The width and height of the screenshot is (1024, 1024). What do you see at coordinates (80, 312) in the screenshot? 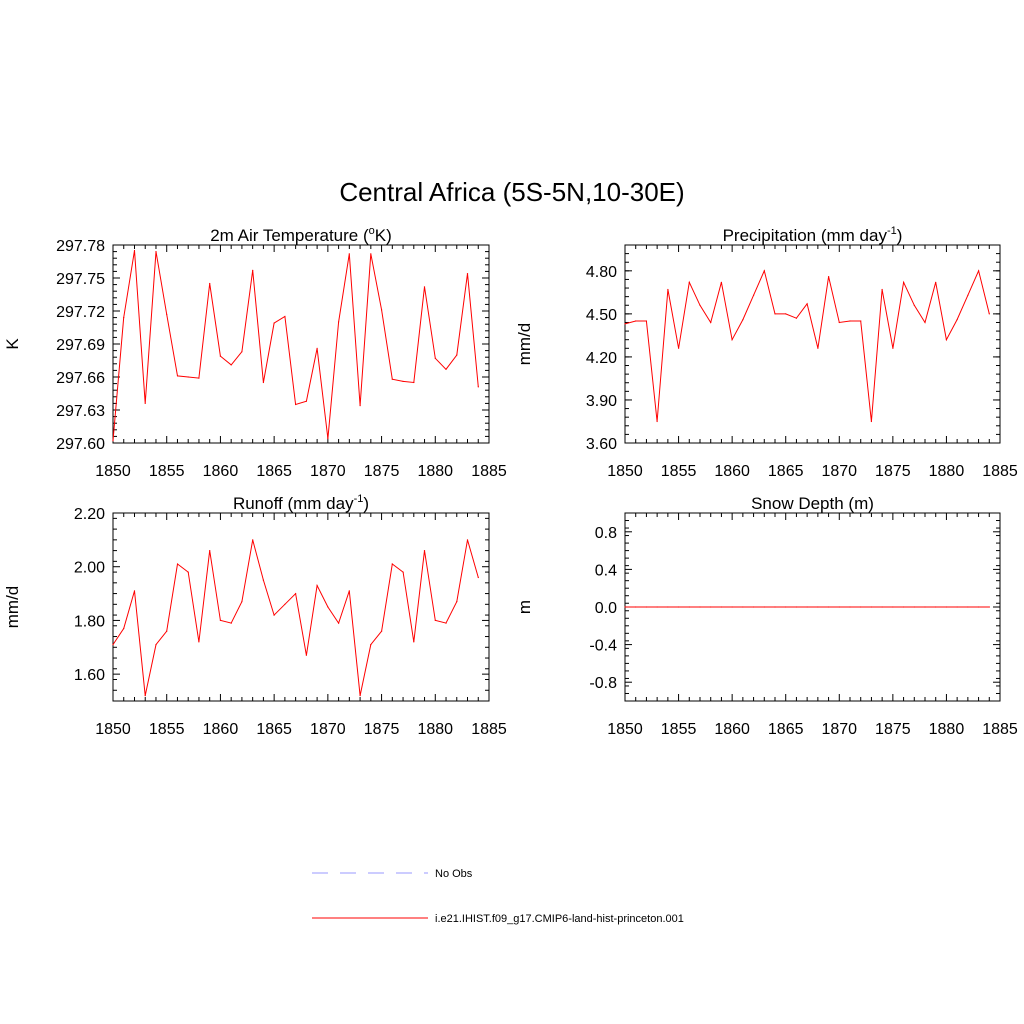
I see `y-tick-label: 297.72` at bounding box center [80, 312].